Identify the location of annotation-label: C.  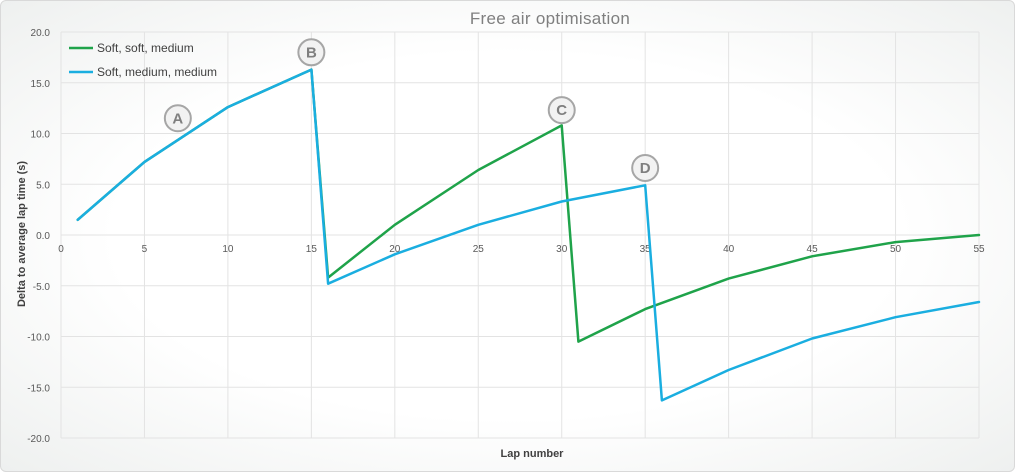
(561, 110).